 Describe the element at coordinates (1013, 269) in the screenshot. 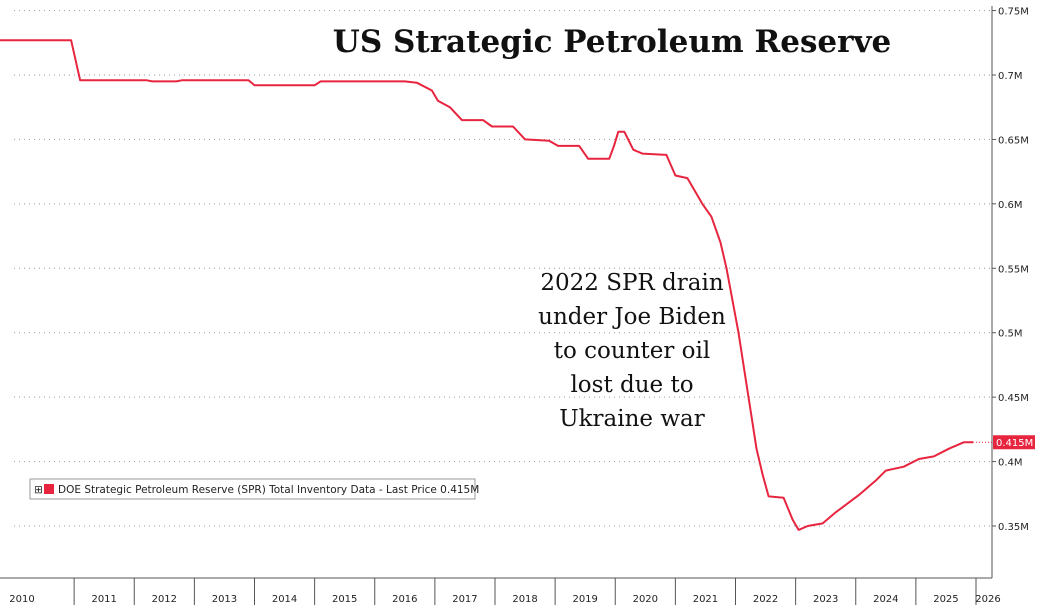

I see `y-tick-label: 0.55M` at that location.